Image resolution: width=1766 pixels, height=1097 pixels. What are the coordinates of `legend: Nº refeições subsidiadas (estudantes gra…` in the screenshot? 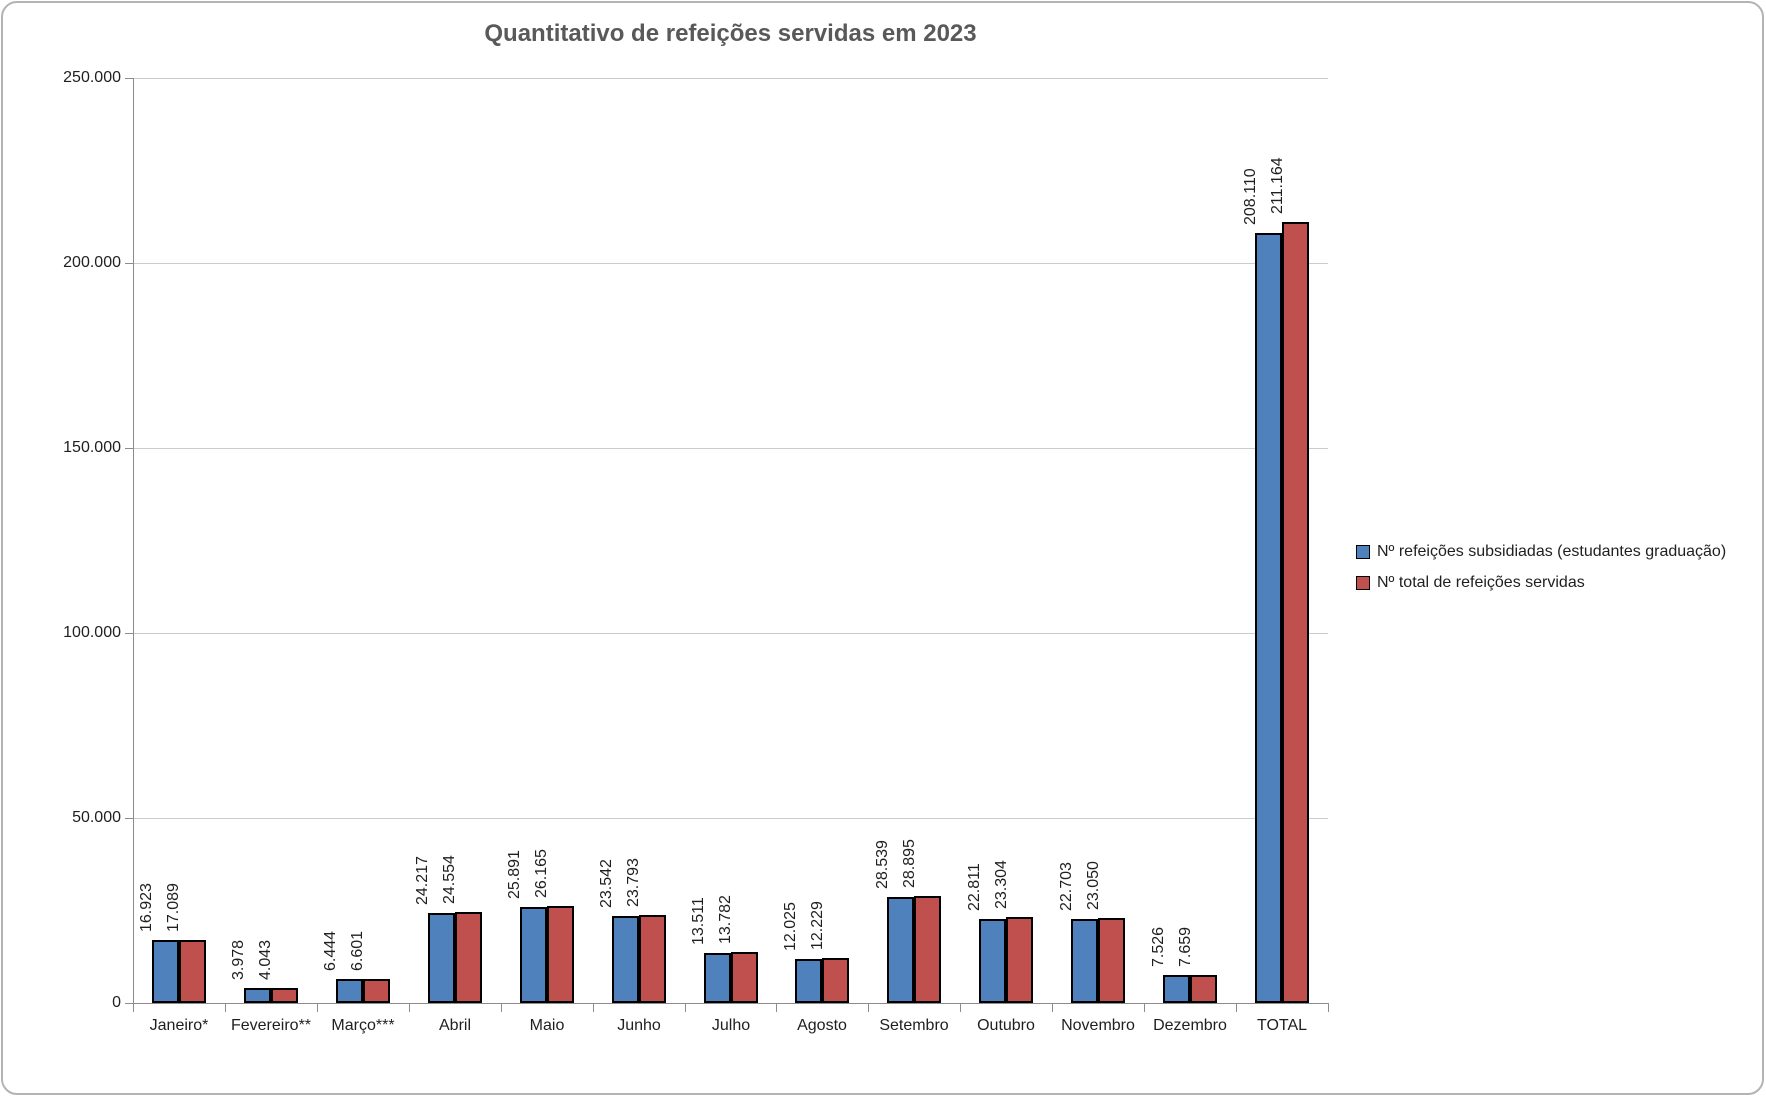 It's located at (1541, 567).